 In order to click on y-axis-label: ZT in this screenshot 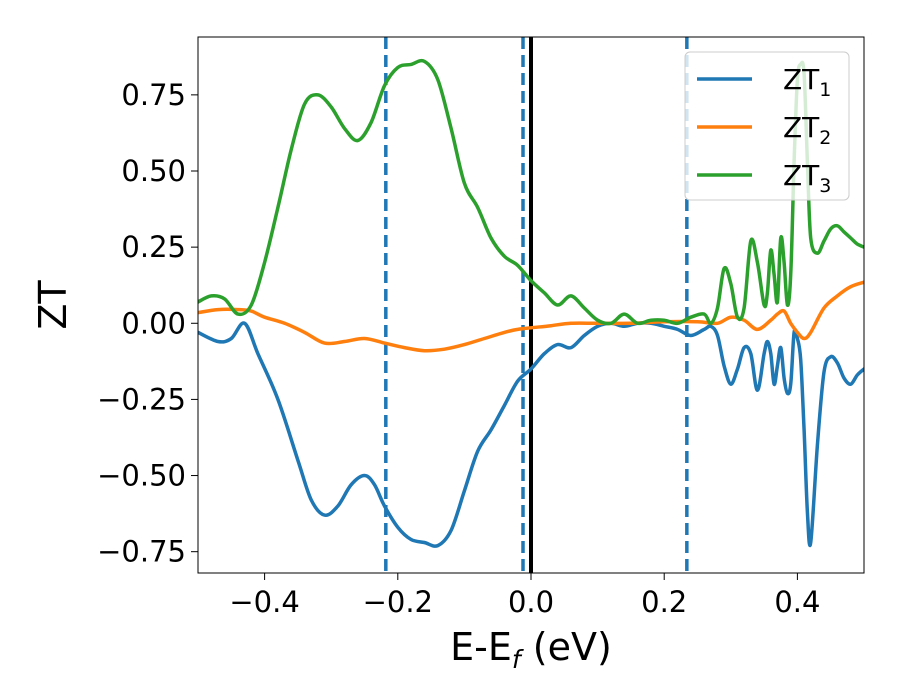, I will do `click(53, 305)`.